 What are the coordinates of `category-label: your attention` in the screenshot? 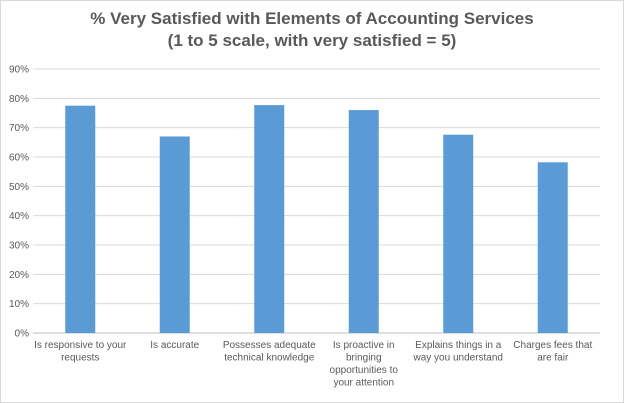 It's located at (363, 383).